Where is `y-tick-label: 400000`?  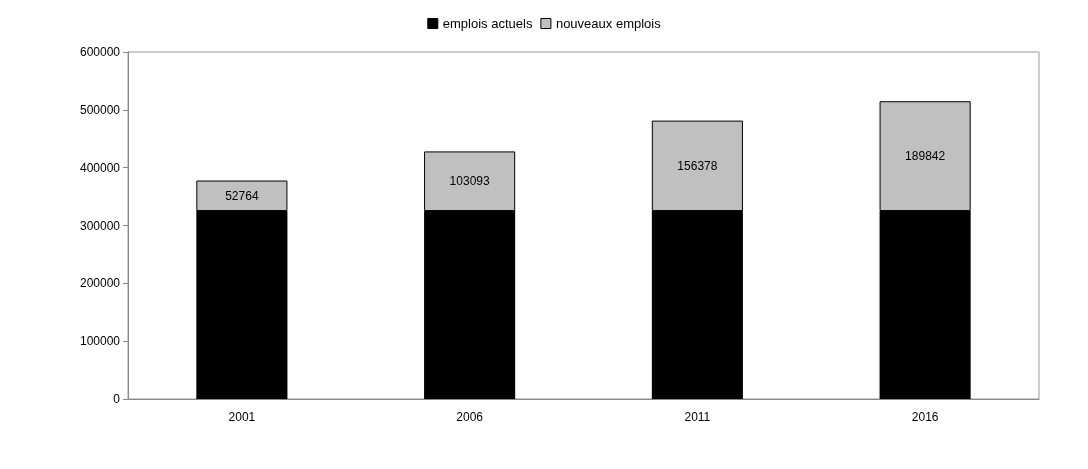 y-tick-label: 400000 is located at coordinates (100, 167).